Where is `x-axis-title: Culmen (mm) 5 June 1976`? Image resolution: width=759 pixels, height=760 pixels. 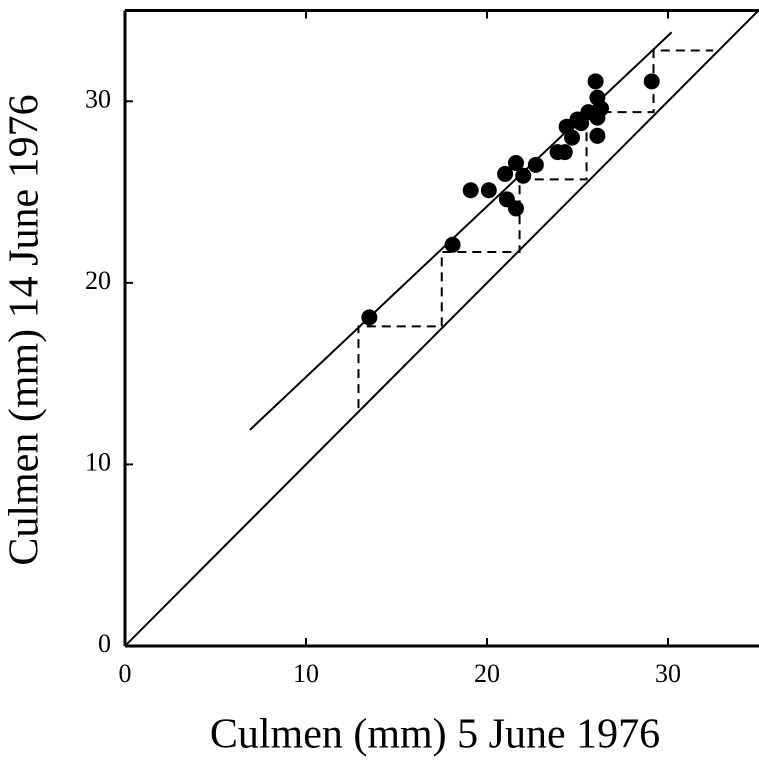
x-axis-title: Culmen (mm) 5 June 1976 is located at coordinates (435, 735).